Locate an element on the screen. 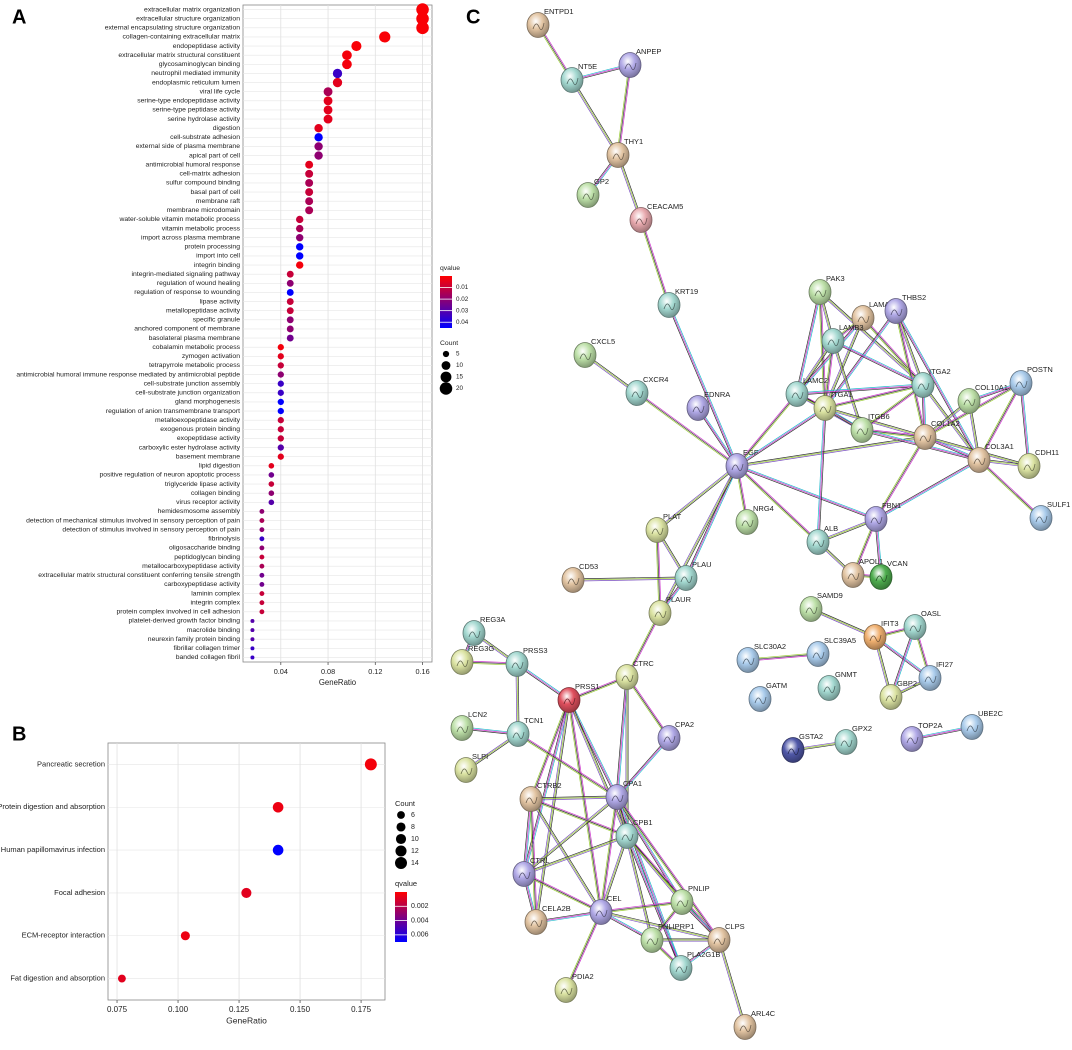 This screenshot has width=1072, height=1050. y-tick-label: extracellular structure organization is located at coordinates (188, 18).